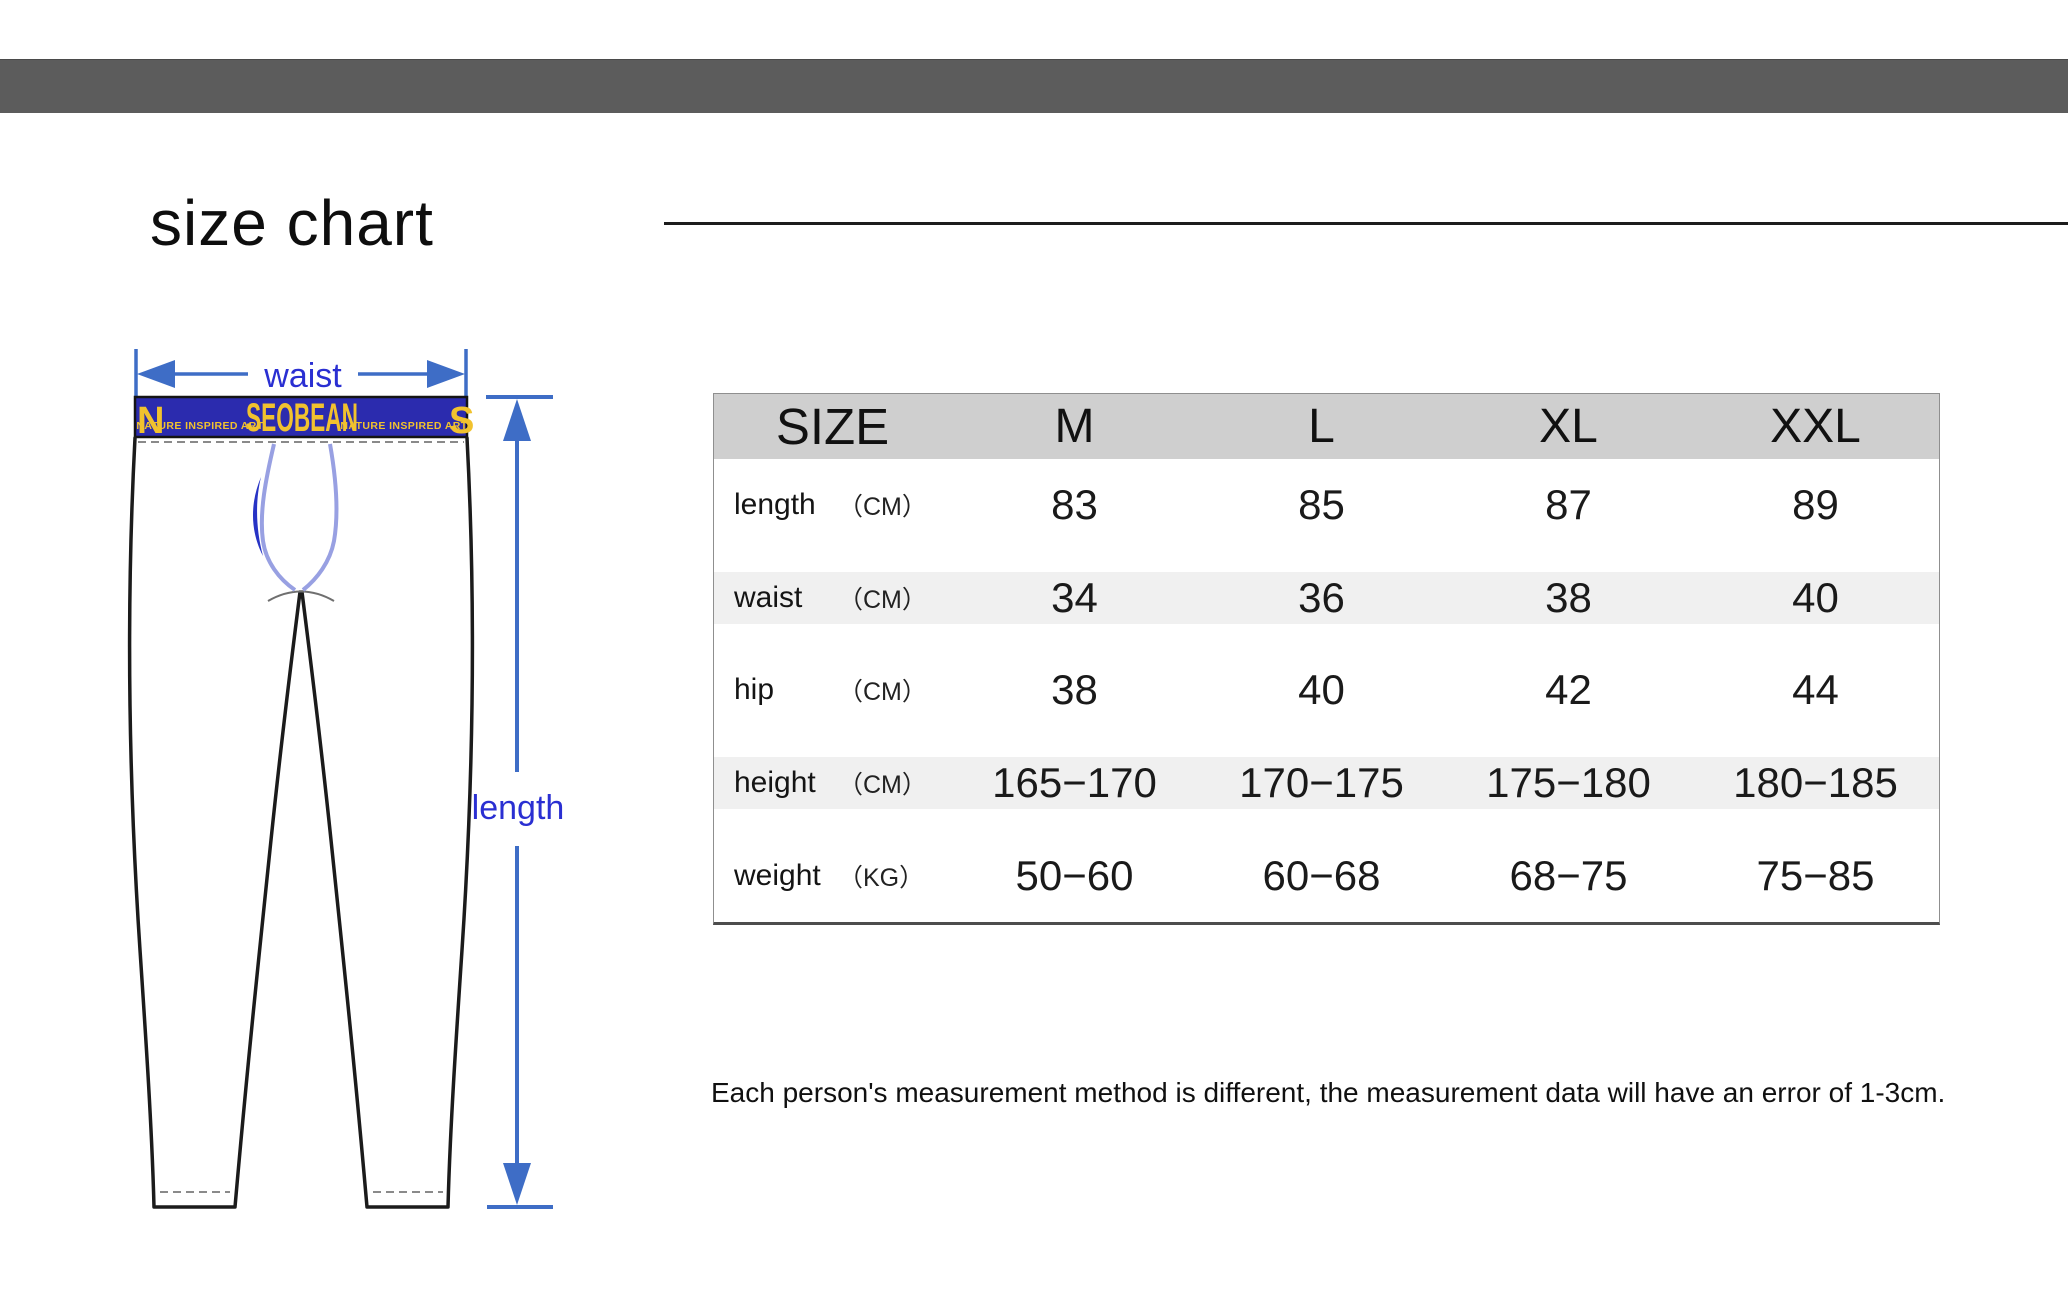  I want to click on waistband-letter-n: N, so click(150, 421).